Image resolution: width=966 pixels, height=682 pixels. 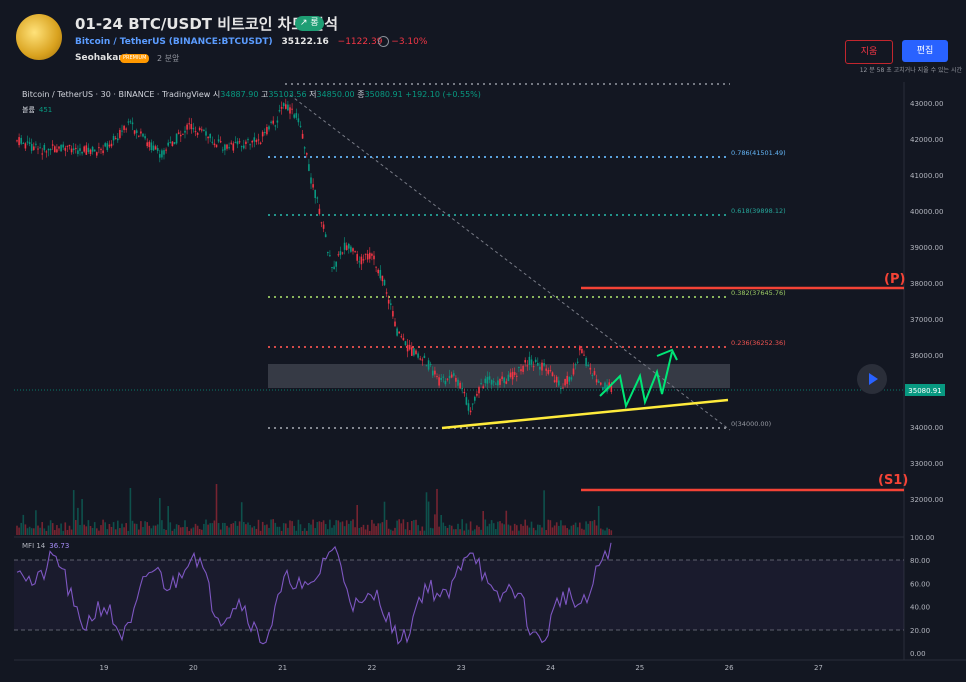 I want to click on alarm-clock-icon, so click(x=383, y=41).